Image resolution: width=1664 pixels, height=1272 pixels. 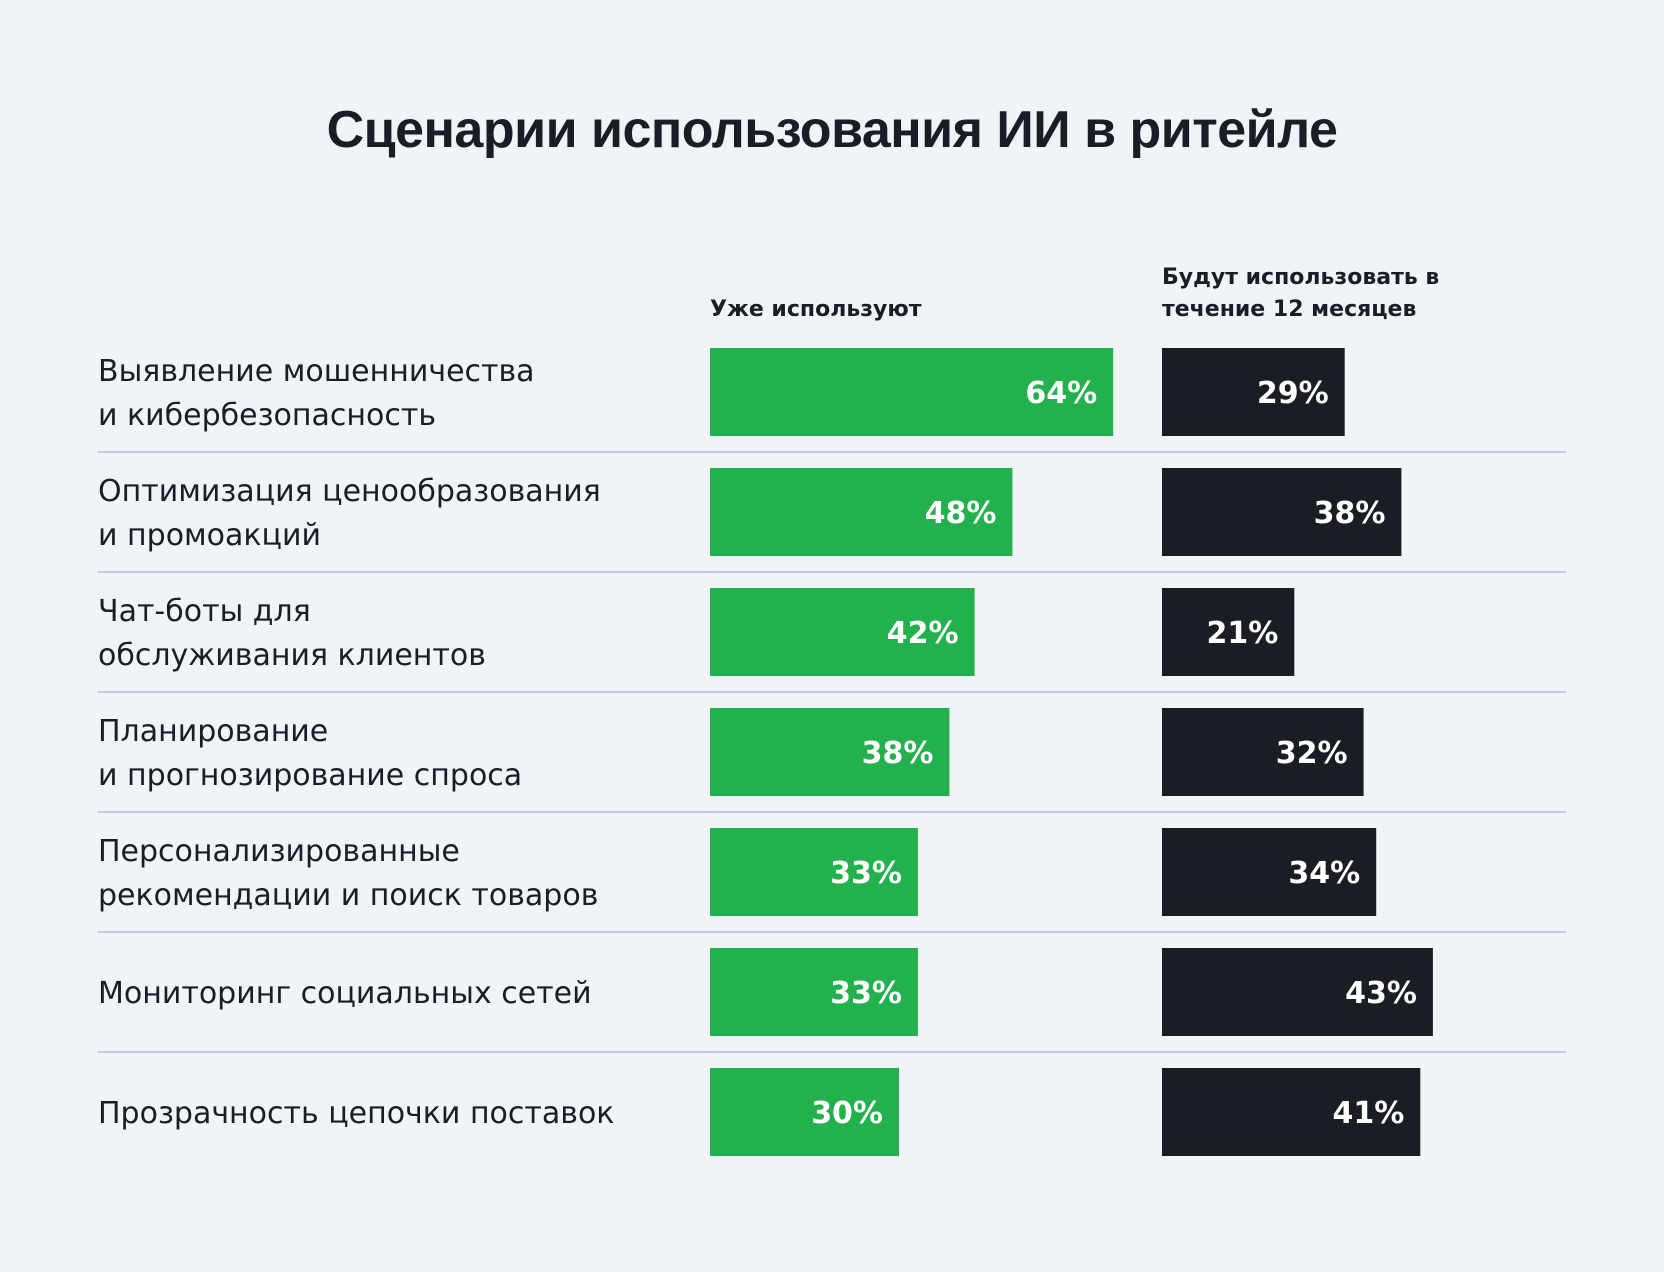 What do you see at coordinates (1350, 513) in the screenshot?
I see `bar-future-value-2: 38%` at bounding box center [1350, 513].